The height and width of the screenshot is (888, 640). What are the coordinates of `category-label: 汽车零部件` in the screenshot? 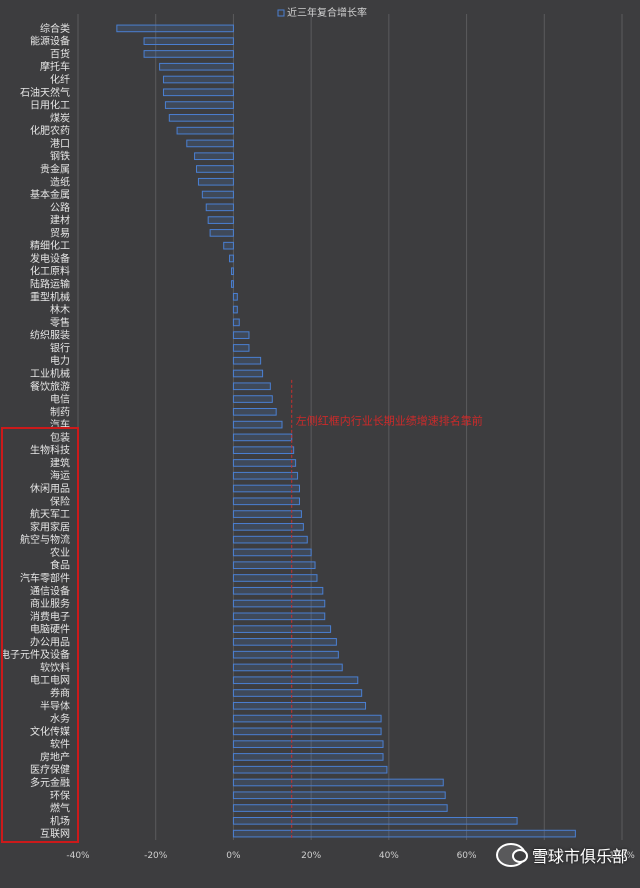 It's located at (45, 577).